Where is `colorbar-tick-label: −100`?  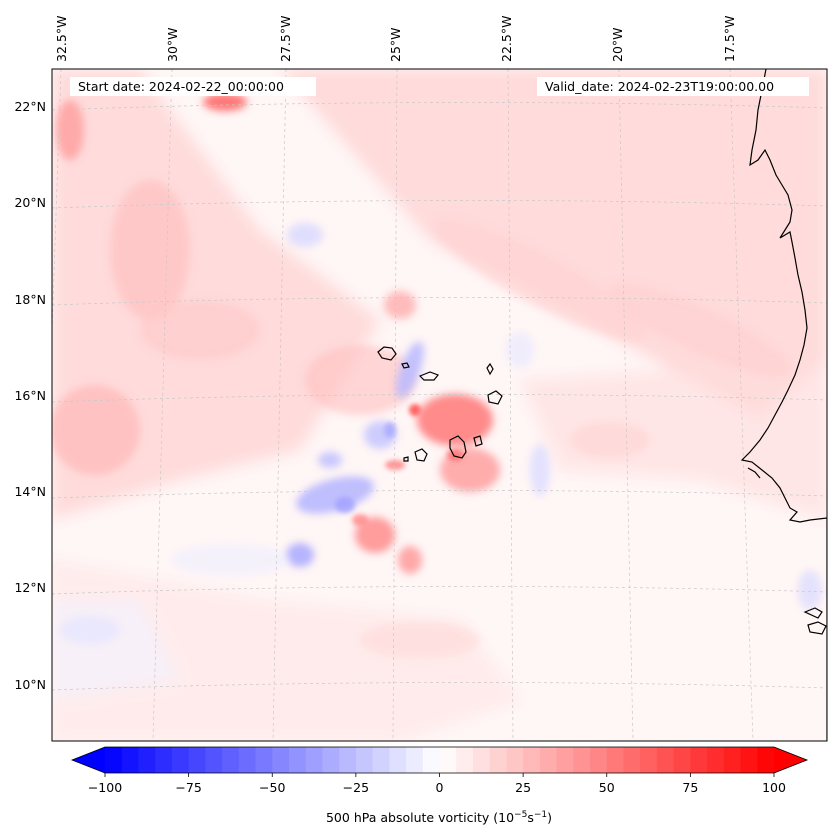 colorbar-tick-label: −100 is located at coordinates (105, 787).